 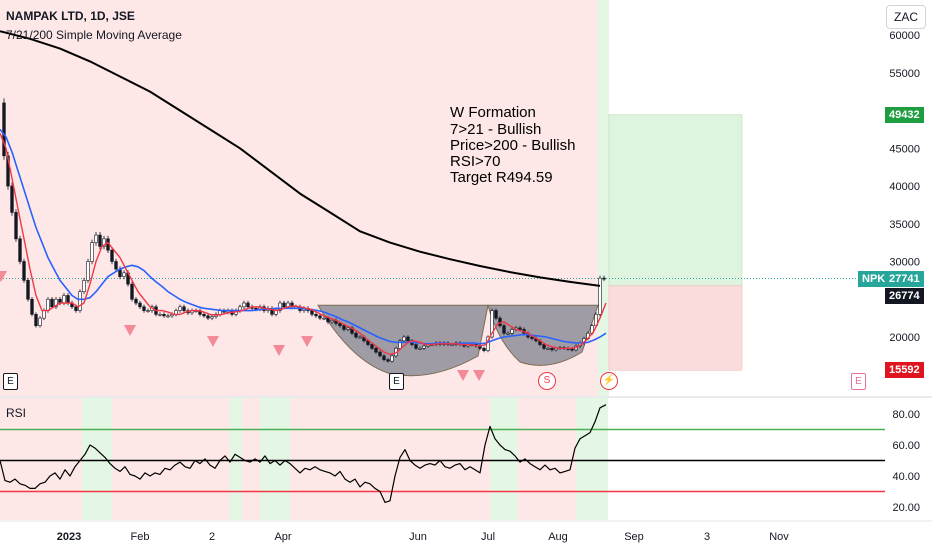 What do you see at coordinates (634, 537) in the screenshot?
I see `time-tick-label: Sep` at bounding box center [634, 537].